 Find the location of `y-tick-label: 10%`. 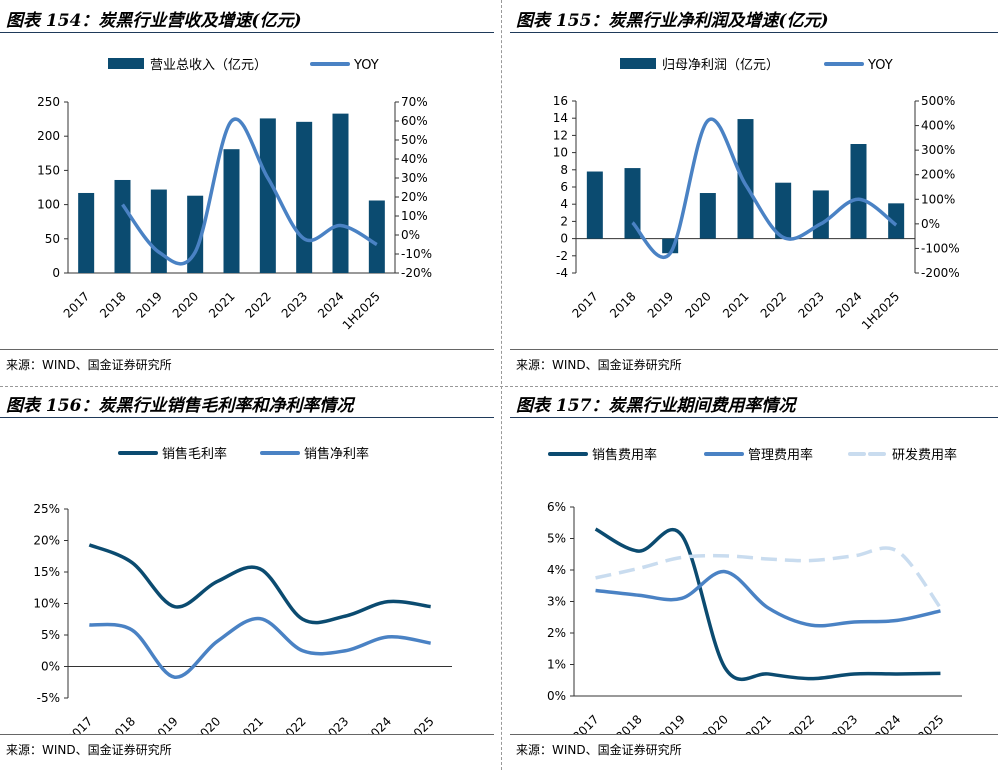

y-tick-label: 10% is located at coordinates (46, 604).